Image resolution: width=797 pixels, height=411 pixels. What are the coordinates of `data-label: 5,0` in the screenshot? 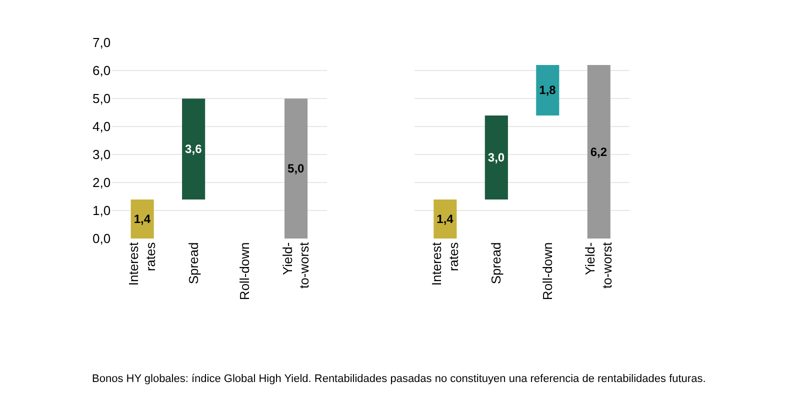 It's located at (296, 169).